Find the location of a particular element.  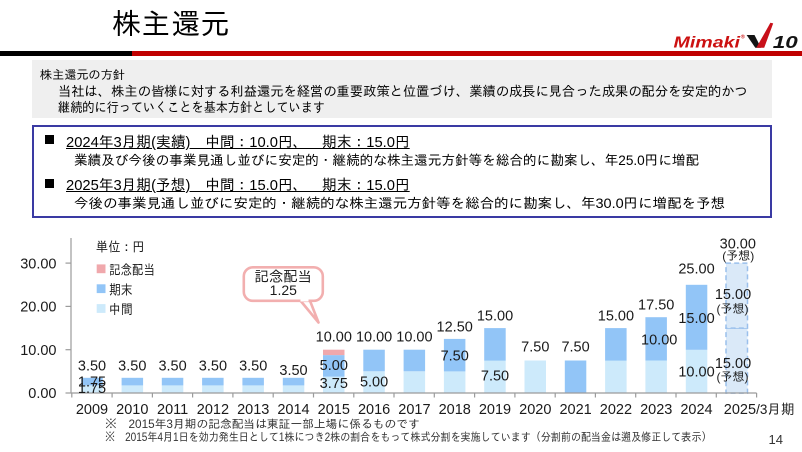

svg-text: 25.00 is located at coordinates (696, 270).